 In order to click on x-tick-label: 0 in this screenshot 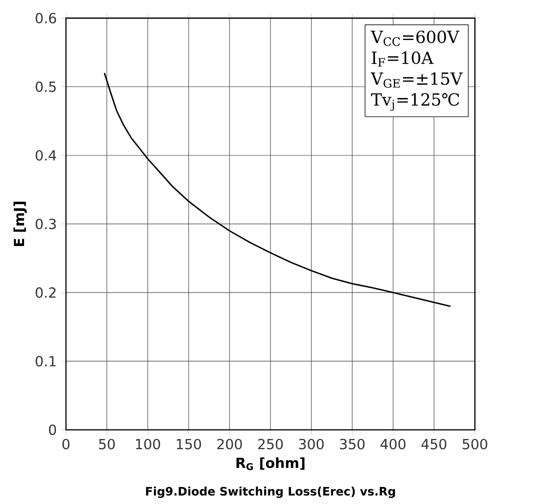, I will do `click(66, 444)`.